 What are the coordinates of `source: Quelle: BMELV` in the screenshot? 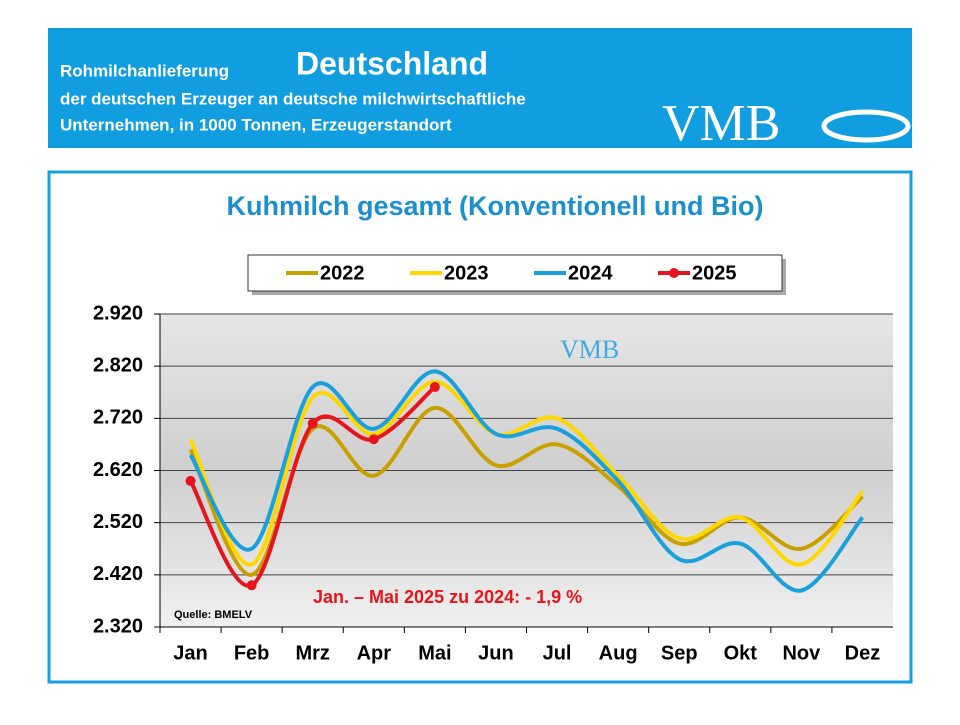 It's located at (213, 615).